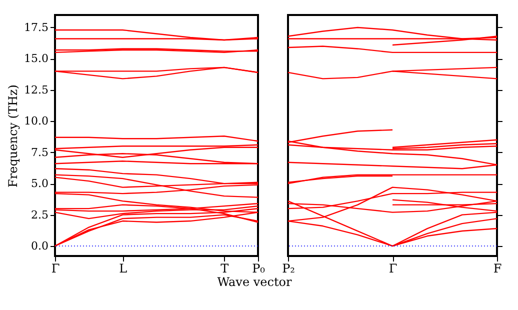 The image size is (518, 310). What do you see at coordinates (497, 269) in the screenshot?
I see `x-tick-label: F` at bounding box center [497, 269].